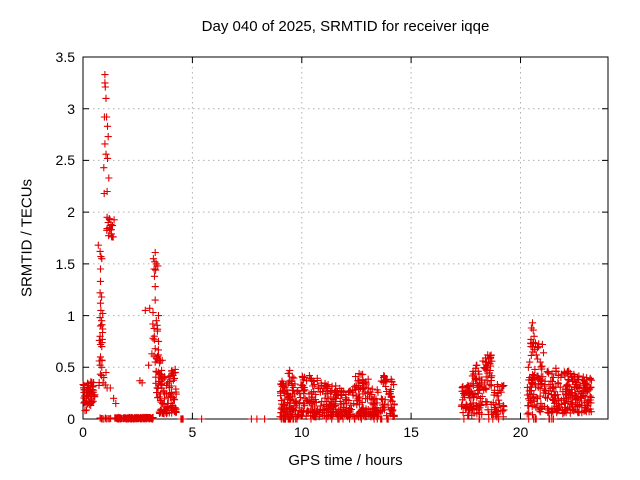  Describe the element at coordinates (65, 367) in the screenshot. I see `y-tick-label: 0.5` at that location.